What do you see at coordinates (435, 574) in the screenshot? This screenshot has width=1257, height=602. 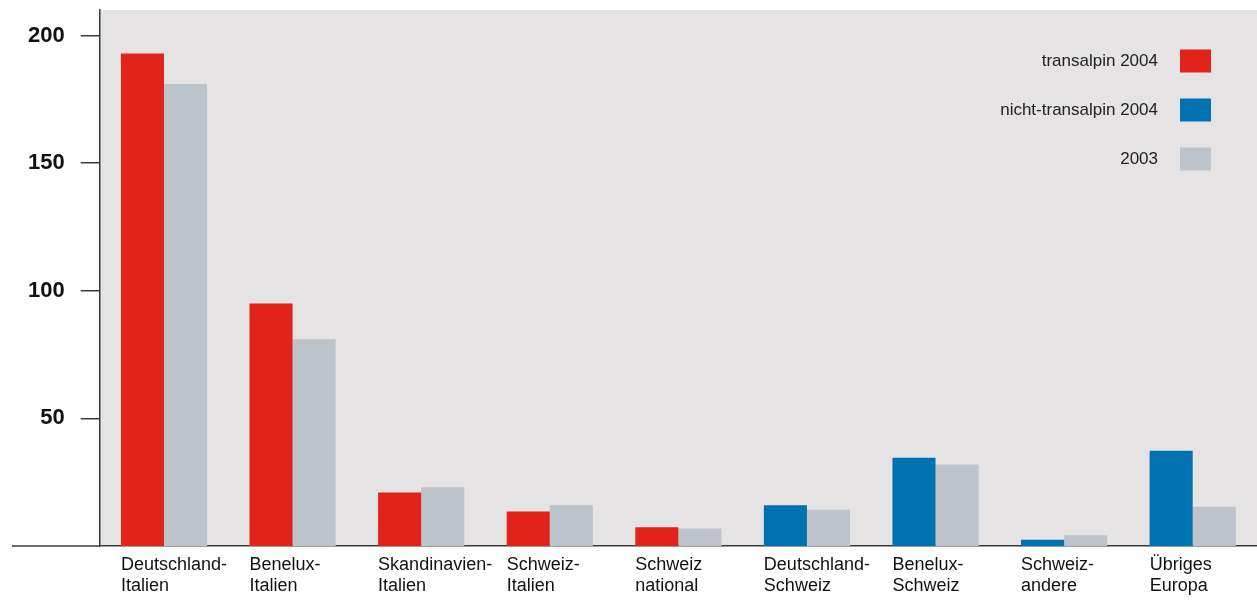 I see `x-tick-label: Skandinavien-Italien` at bounding box center [435, 574].